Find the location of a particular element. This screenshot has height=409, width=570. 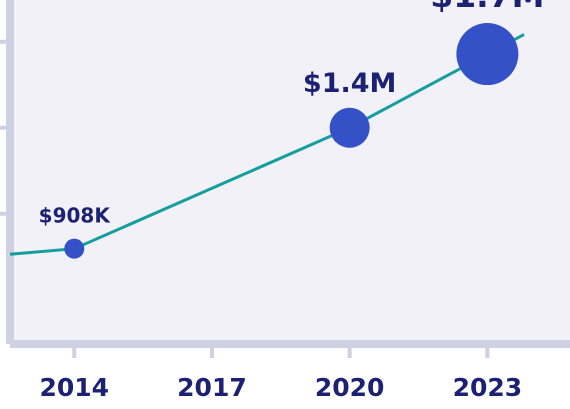

x-tick-label: 2023 is located at coordinates (488, 387).